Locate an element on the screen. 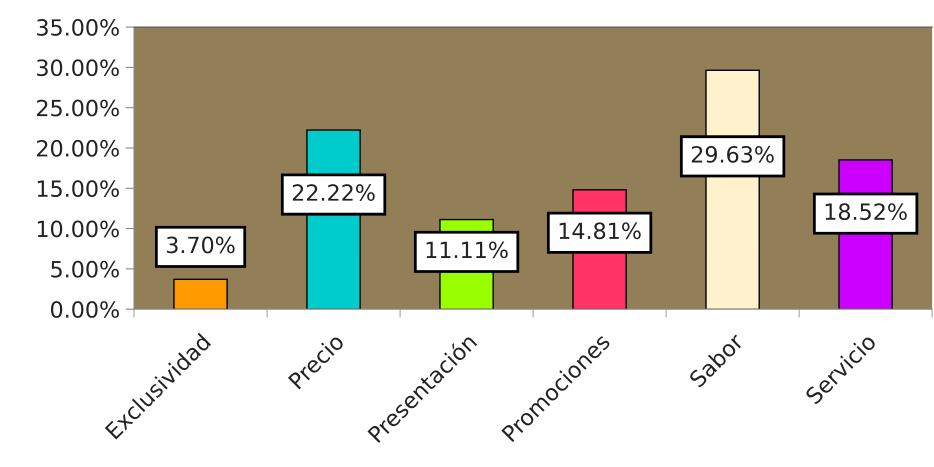 Image resolution: width=934 pixels, height=467 pixels. data-label: 11.11% is located at coordinates (467, 249).